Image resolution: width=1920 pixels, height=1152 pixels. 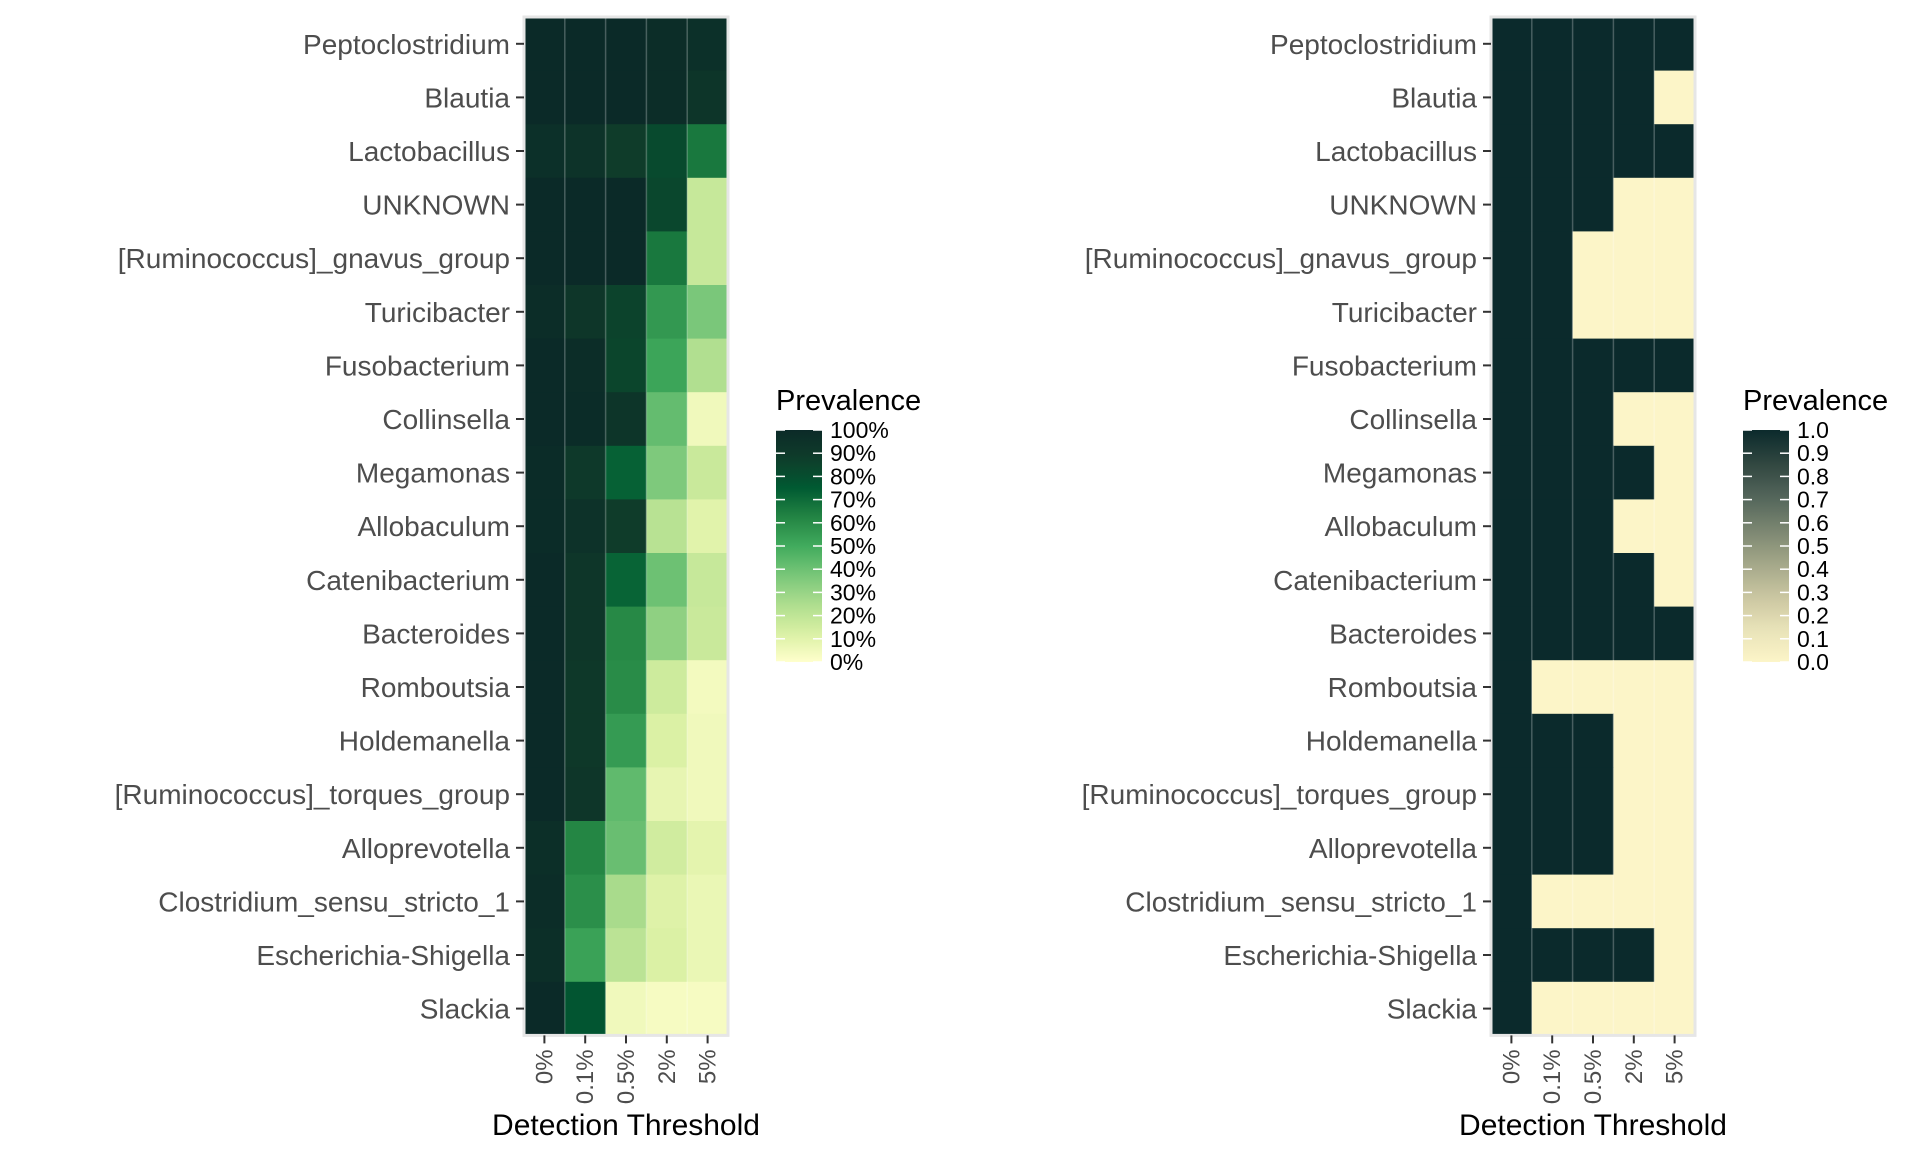 I want to click on legend-tick-label: 0.4, so click(x=1813, y=569).